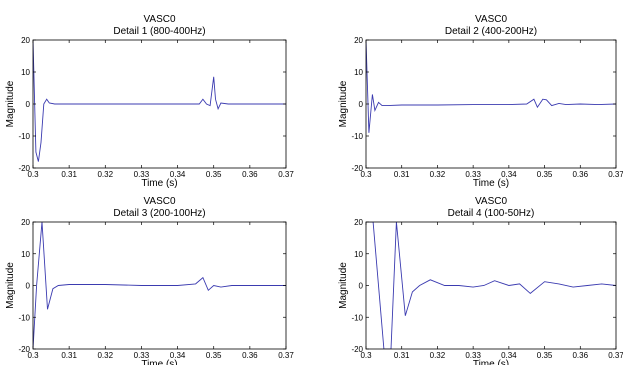 Image resolution: width=623 pixels, height=365 pixels. Describe the element at coordinates (491, 201) in the screenshot. I see `chart4-title: VASC0` at that location.